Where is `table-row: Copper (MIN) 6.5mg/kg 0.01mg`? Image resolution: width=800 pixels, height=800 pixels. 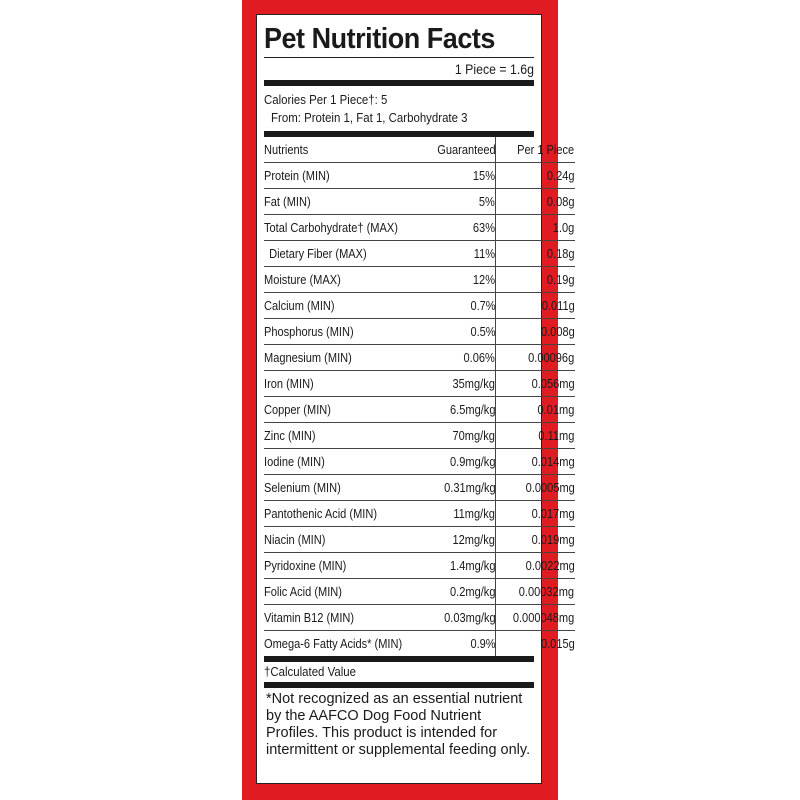 table-row: Copper (MIN) 6.5mg/kg 0.01mg is located at coordinates (419, 409).